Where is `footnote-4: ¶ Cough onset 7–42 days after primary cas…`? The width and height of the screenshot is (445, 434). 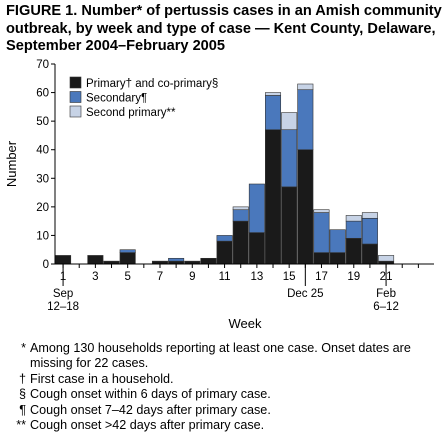
footnote-4: ¶ Cough onset 7–42 days after primary cas… is located at coordinates (224, 410).